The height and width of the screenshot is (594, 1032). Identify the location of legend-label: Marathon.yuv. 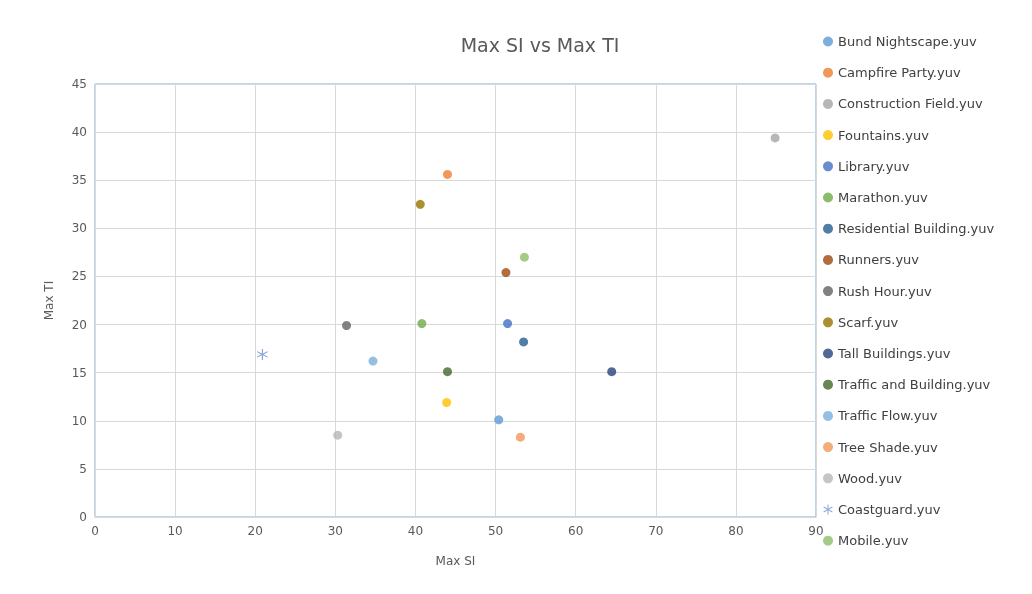
(883, 197).